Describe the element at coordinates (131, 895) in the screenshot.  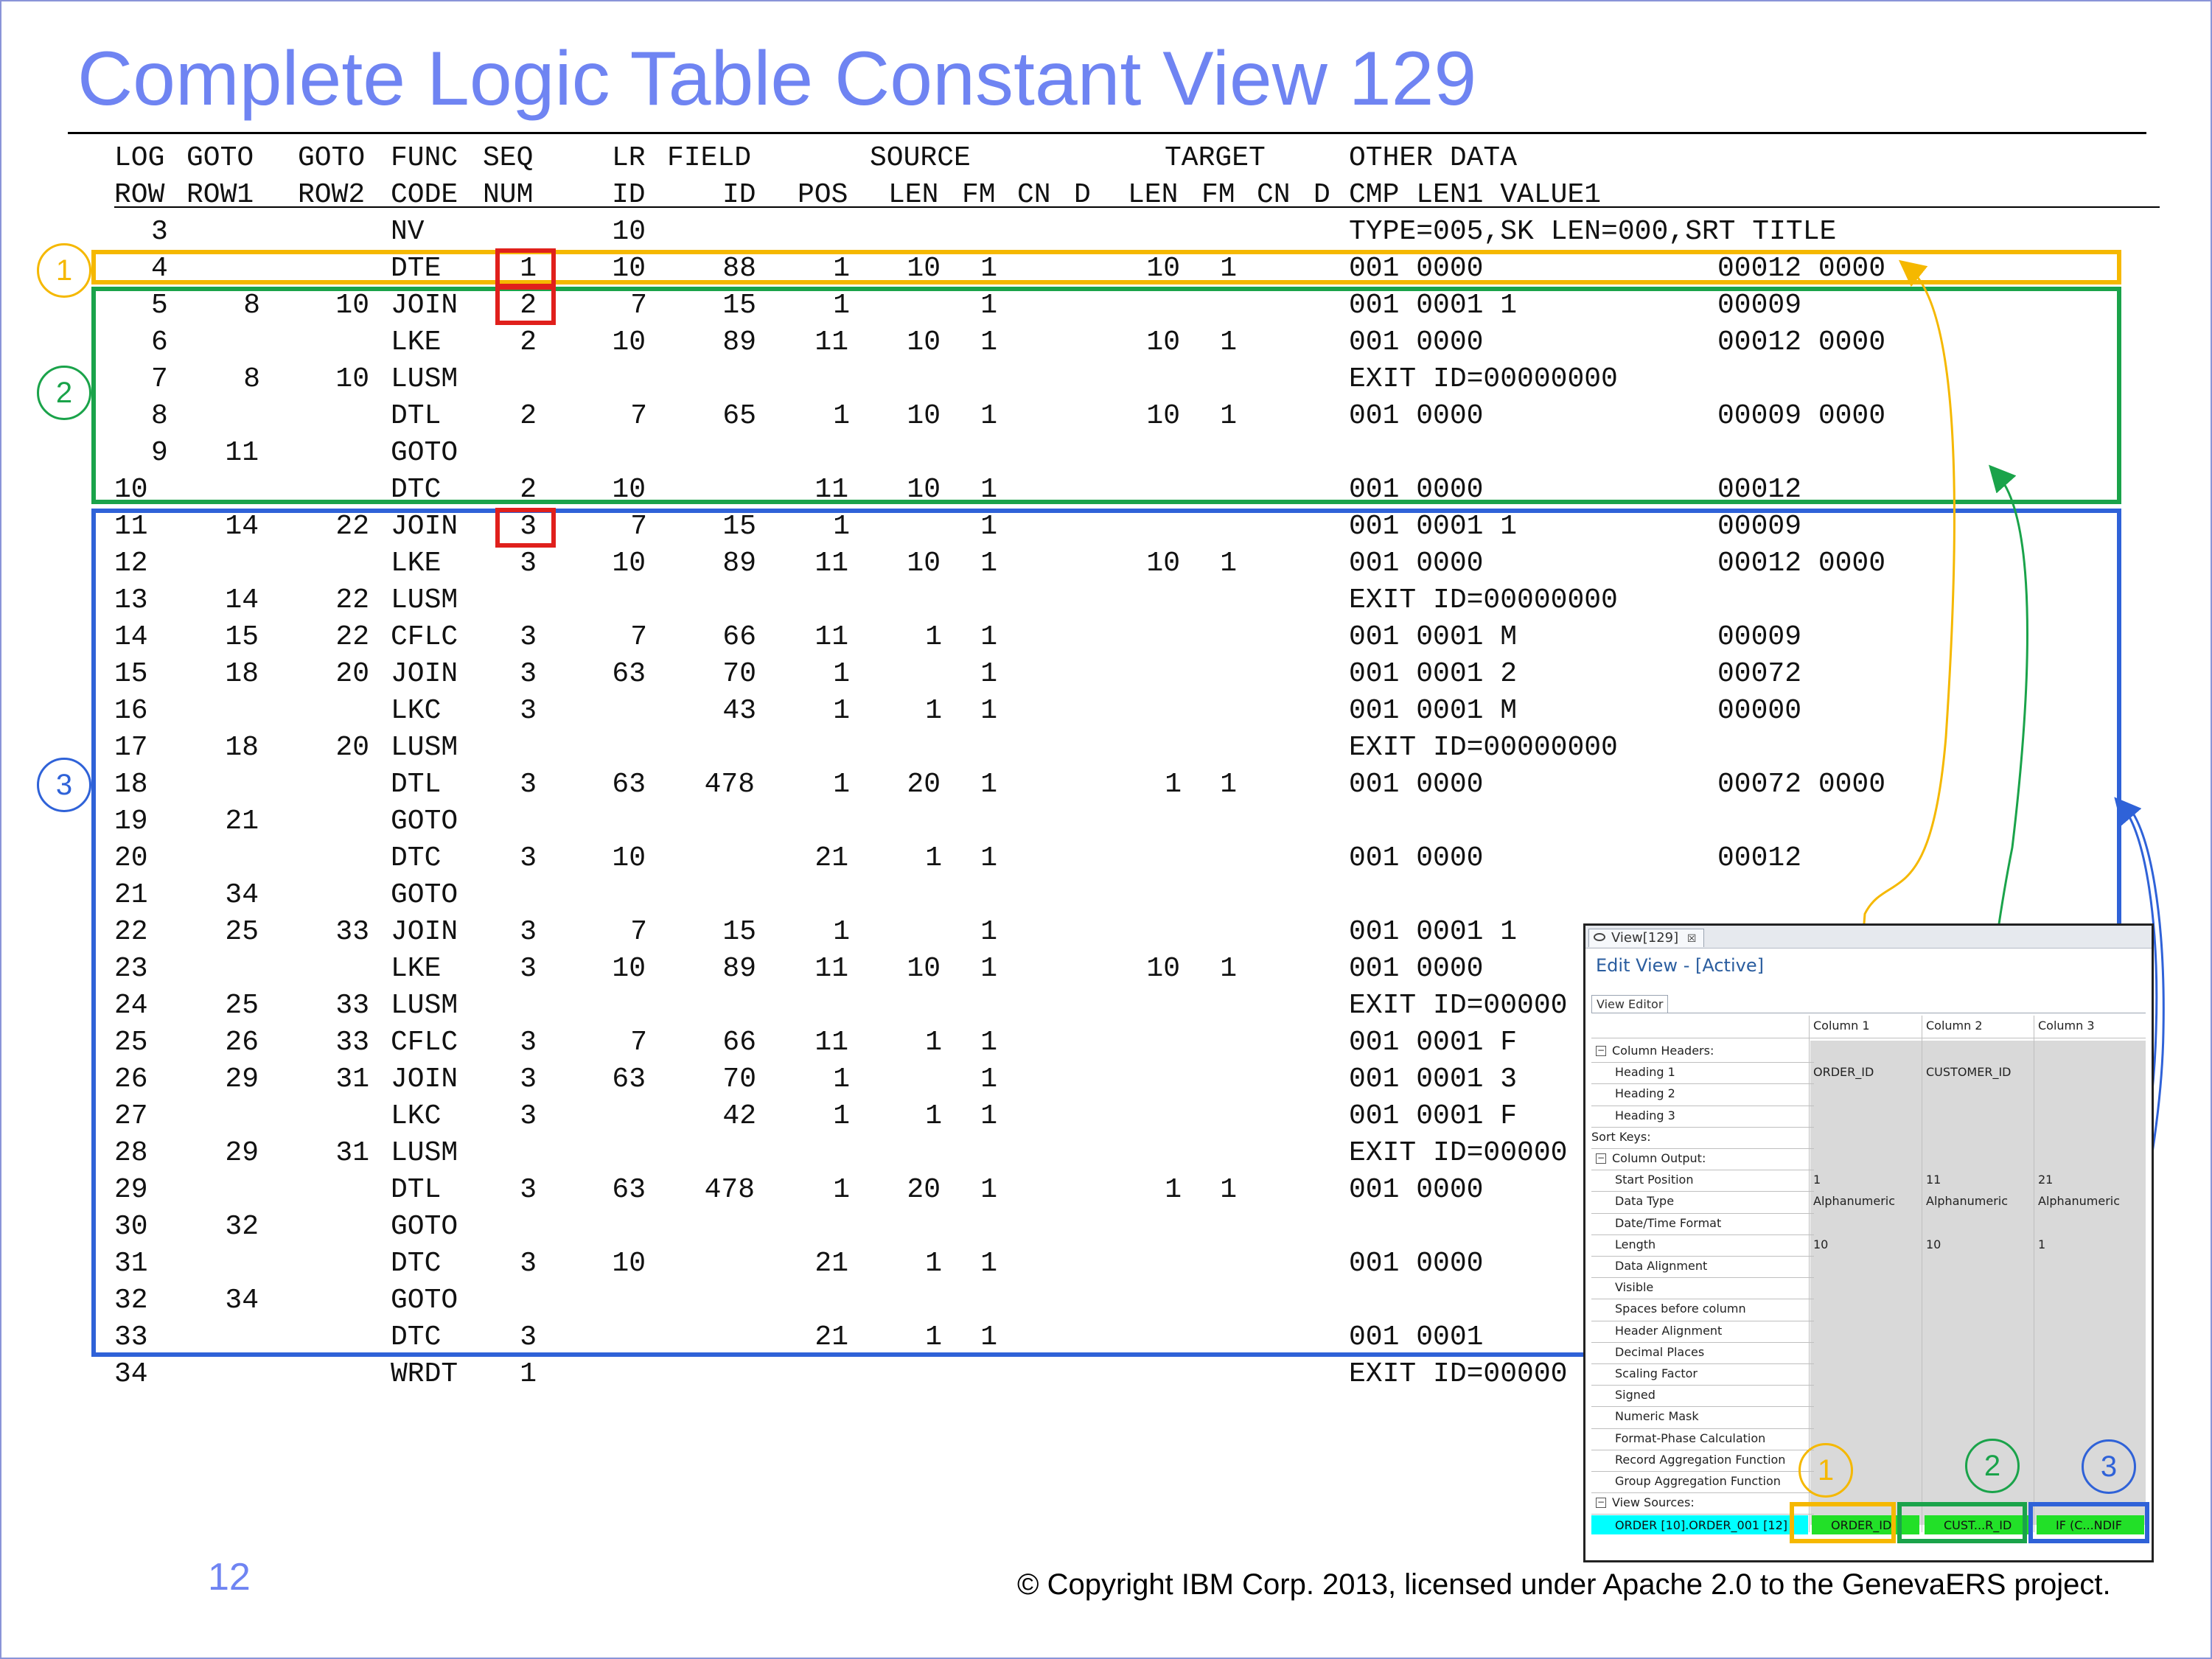
I see `cell-row: 21` at that location.